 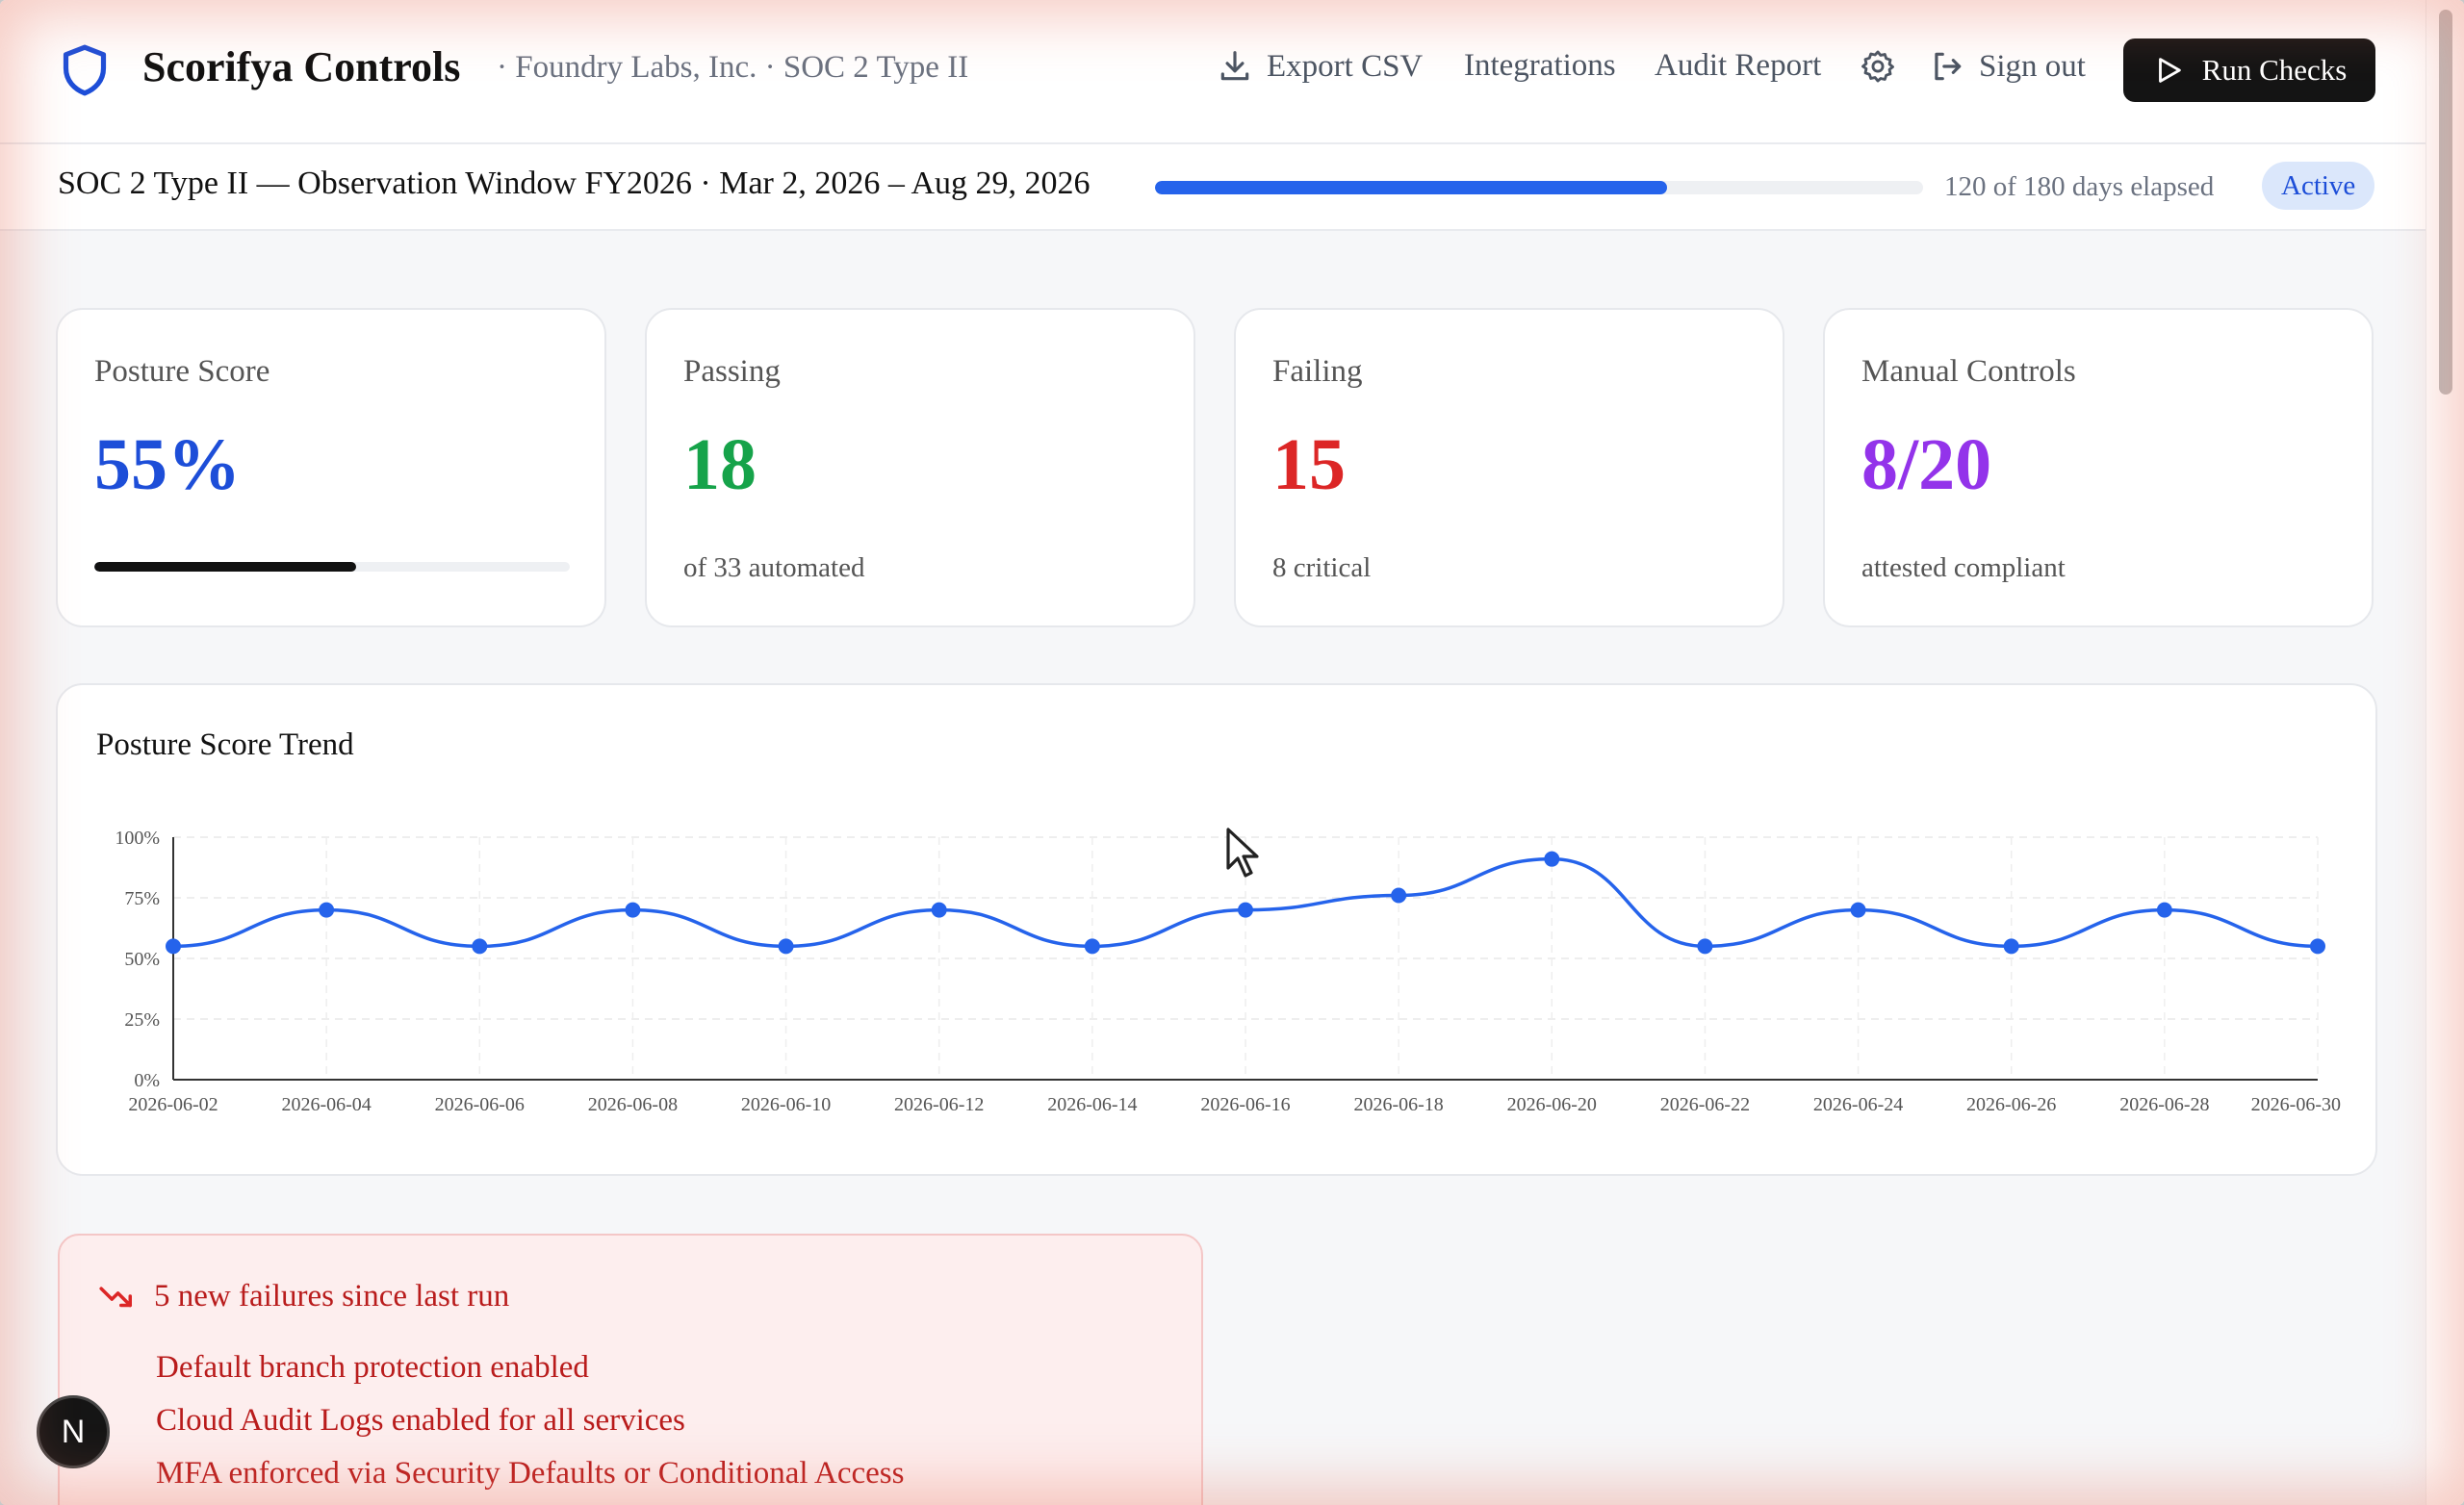 I want to click on alert-title: 5 new failures since last run, so click(x=332, y=1296).